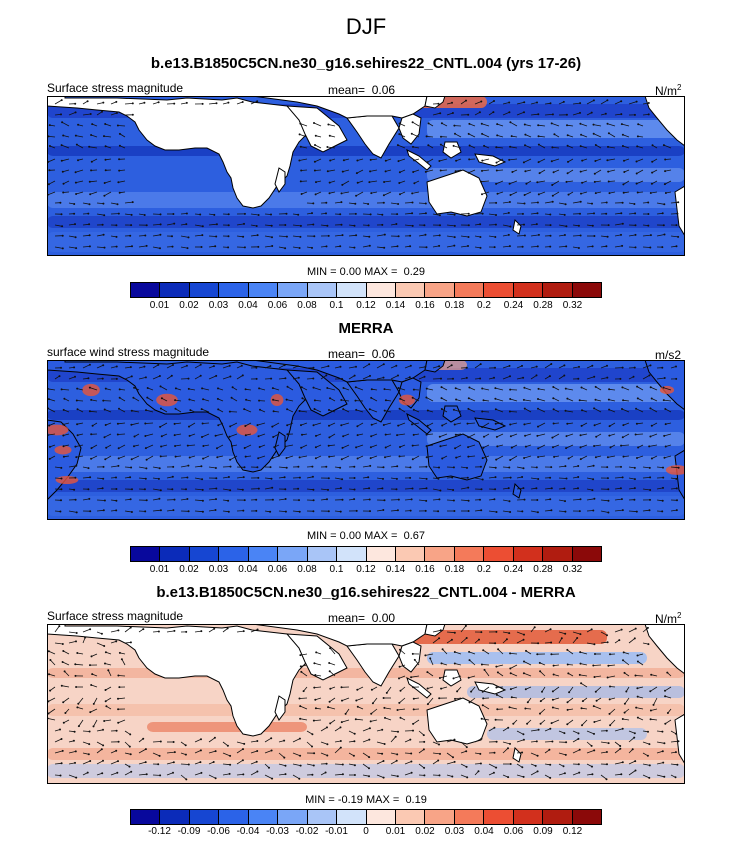 The height and width of the screenshot is (842, 732). I want to click on colorbar-tick-label: 0.03, so click(218, 569).